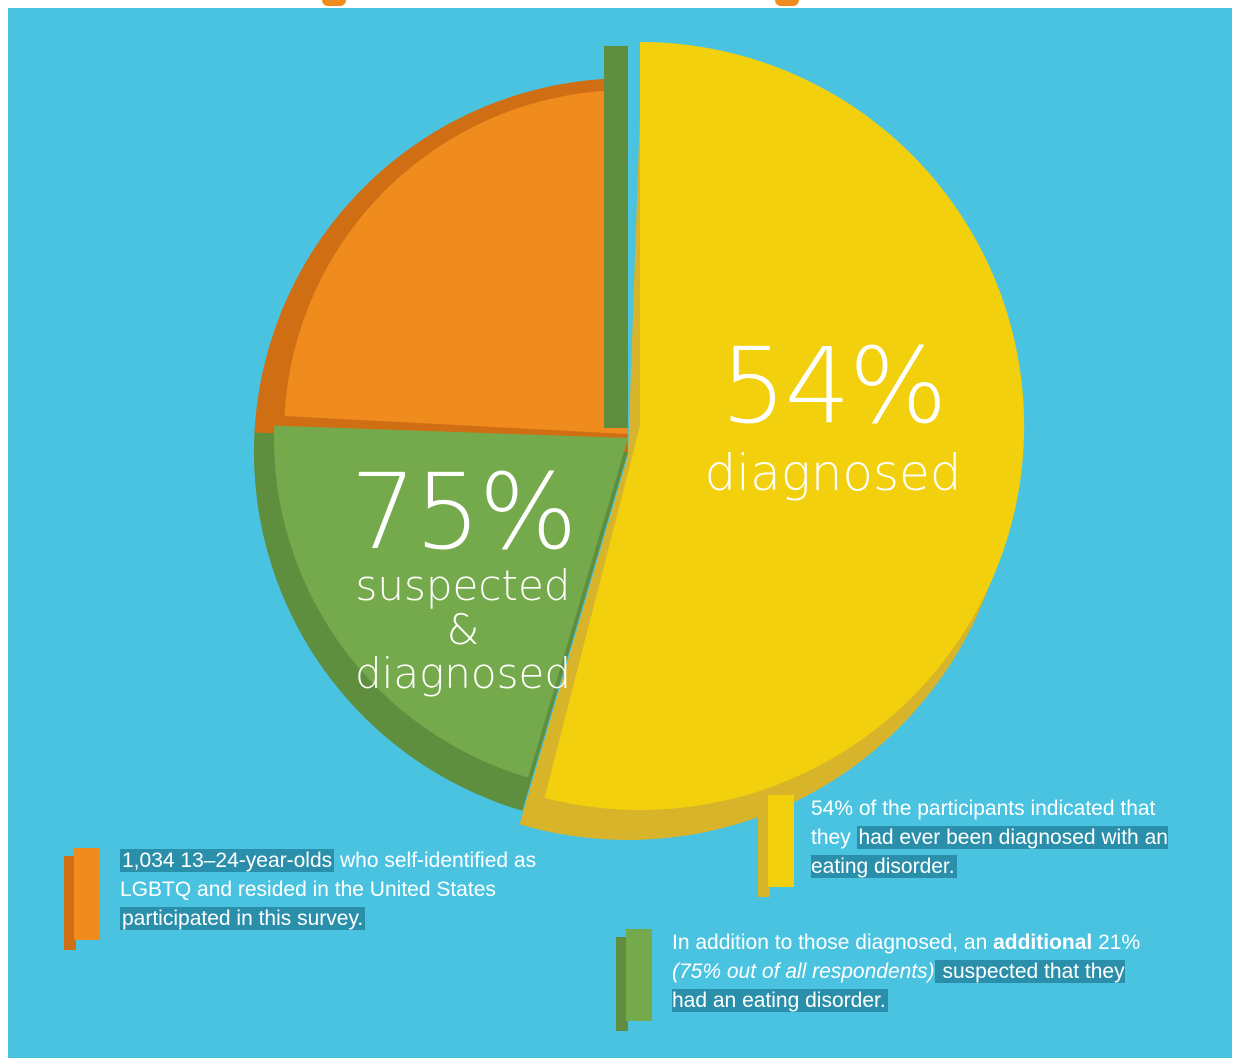 The width and height of the screenshot is (1235, 1061). Describe the element at coordinates (616, 237) in the screenshot. I see `slice-edge-divider` at that location.